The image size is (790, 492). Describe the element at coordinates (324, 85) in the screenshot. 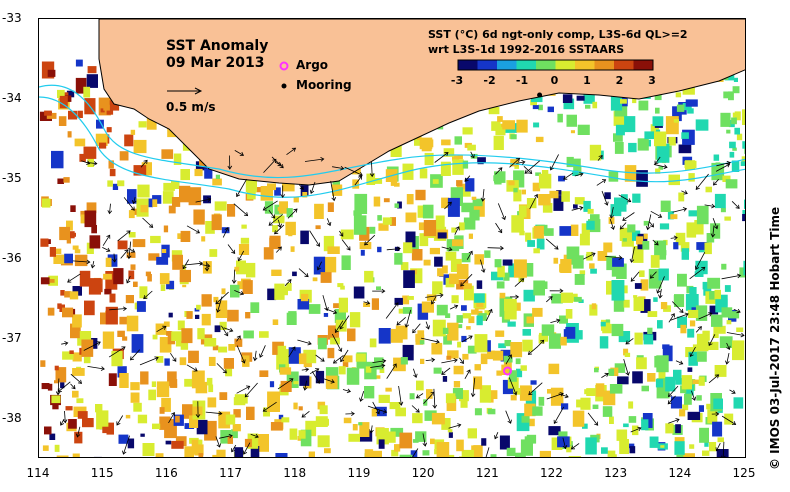

I see `legend-mooring-label: Mooring` at that location.